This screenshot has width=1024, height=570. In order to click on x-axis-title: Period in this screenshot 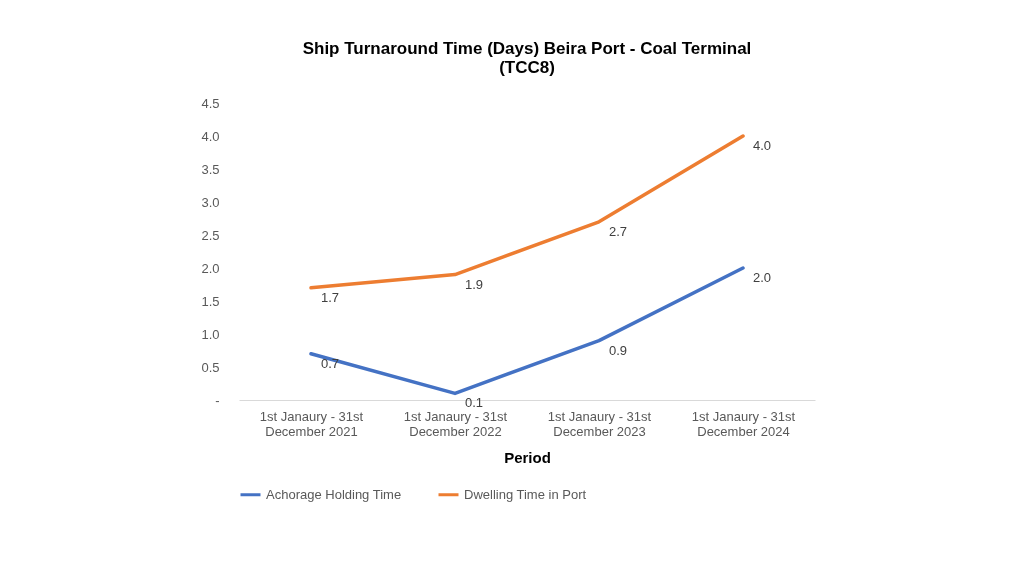, I will do `click(527, 457)`.